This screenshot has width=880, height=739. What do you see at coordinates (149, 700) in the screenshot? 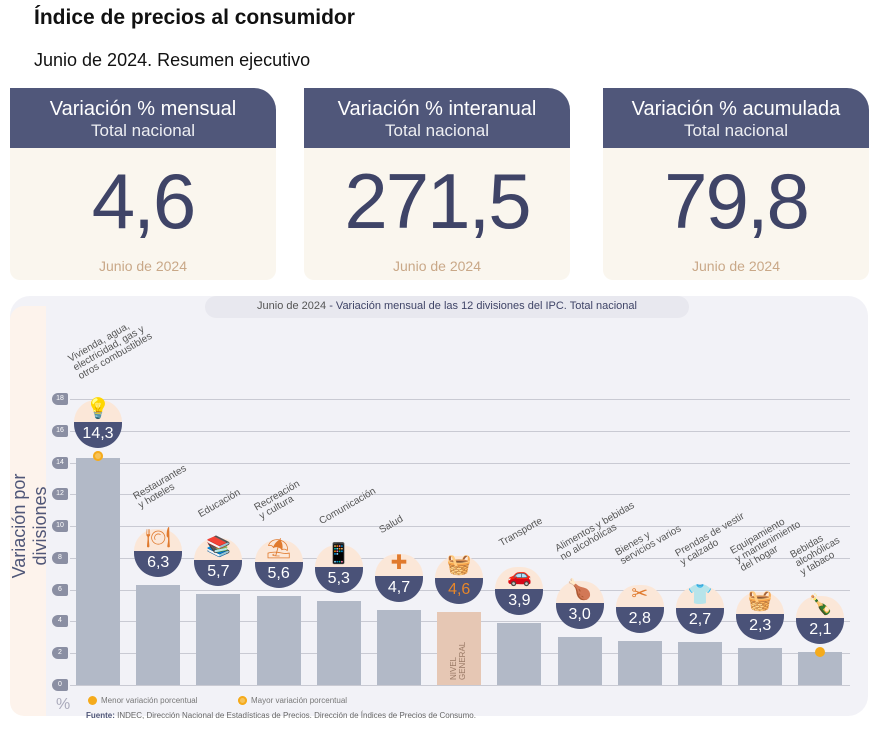
I see `legend-min-label: Menor variación porcentual` at bounding box center [149, 700].